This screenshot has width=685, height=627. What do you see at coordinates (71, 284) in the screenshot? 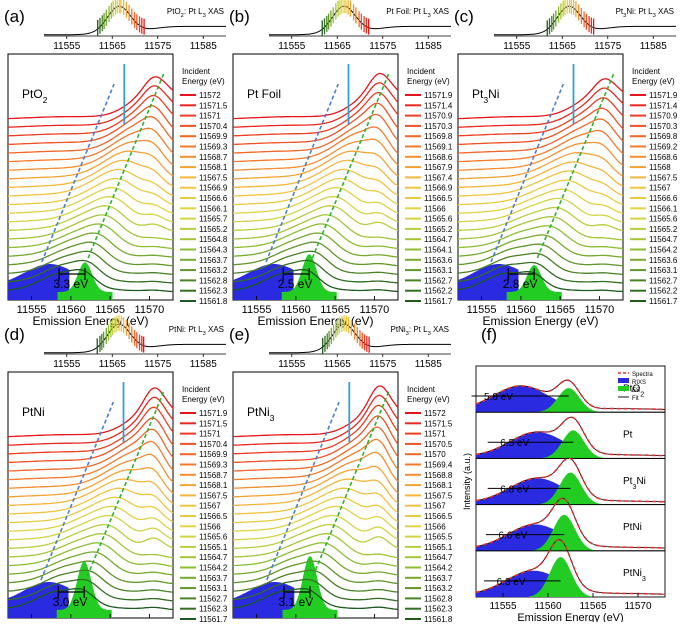
I see `pa-loss-label: 3.3 eV` at bounding box center [71, 284].